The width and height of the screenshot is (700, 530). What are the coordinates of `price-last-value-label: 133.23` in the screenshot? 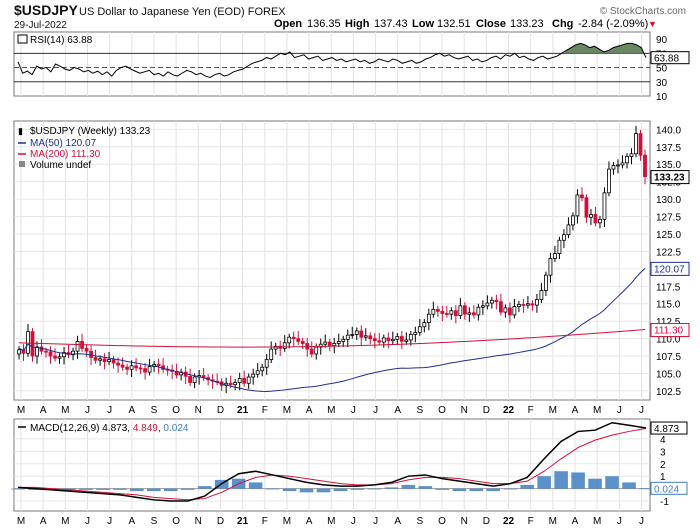 It's located at (669, 178).